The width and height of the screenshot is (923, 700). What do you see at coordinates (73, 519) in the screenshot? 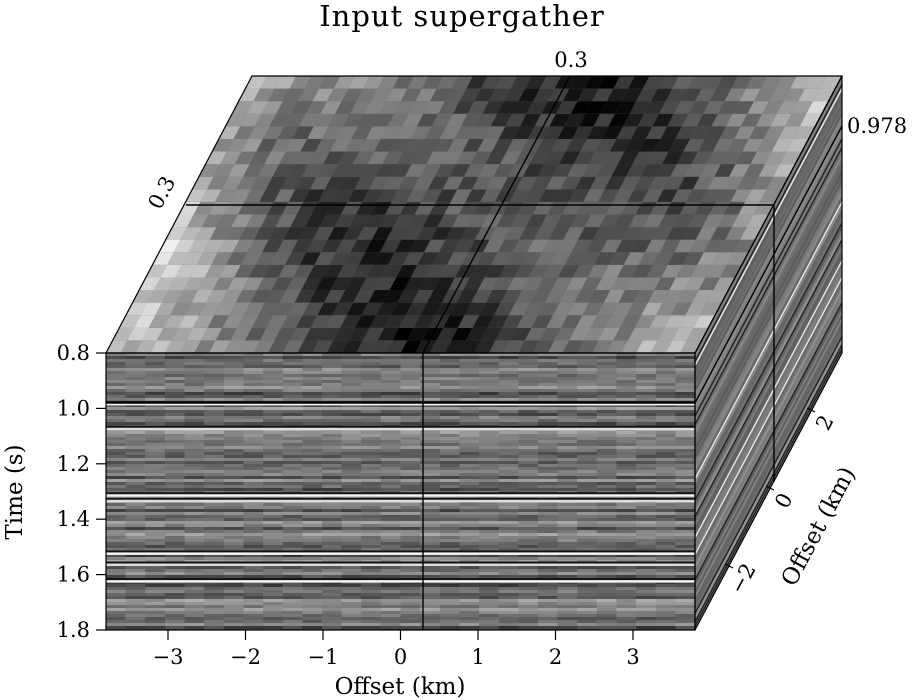
I see `y-tick-label: 1.4` at bounding box center [73, 519].